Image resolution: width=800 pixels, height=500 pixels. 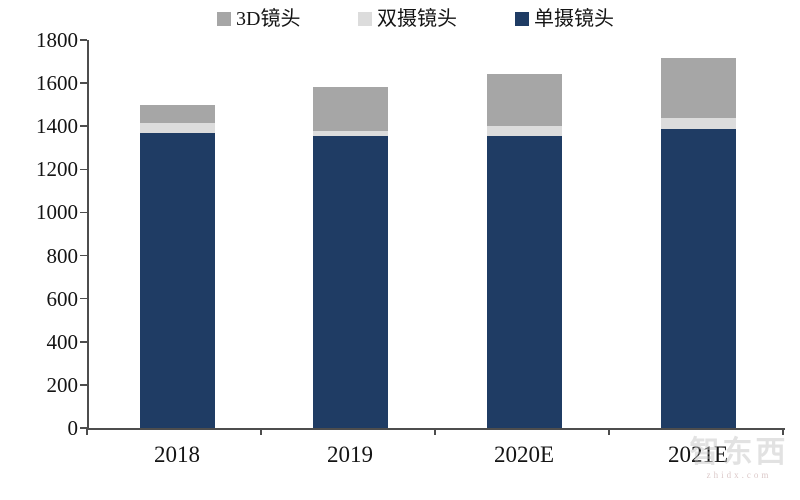 I want to click on legend-label-3d-lens: 3D镜头, so click(x=268, y=19).